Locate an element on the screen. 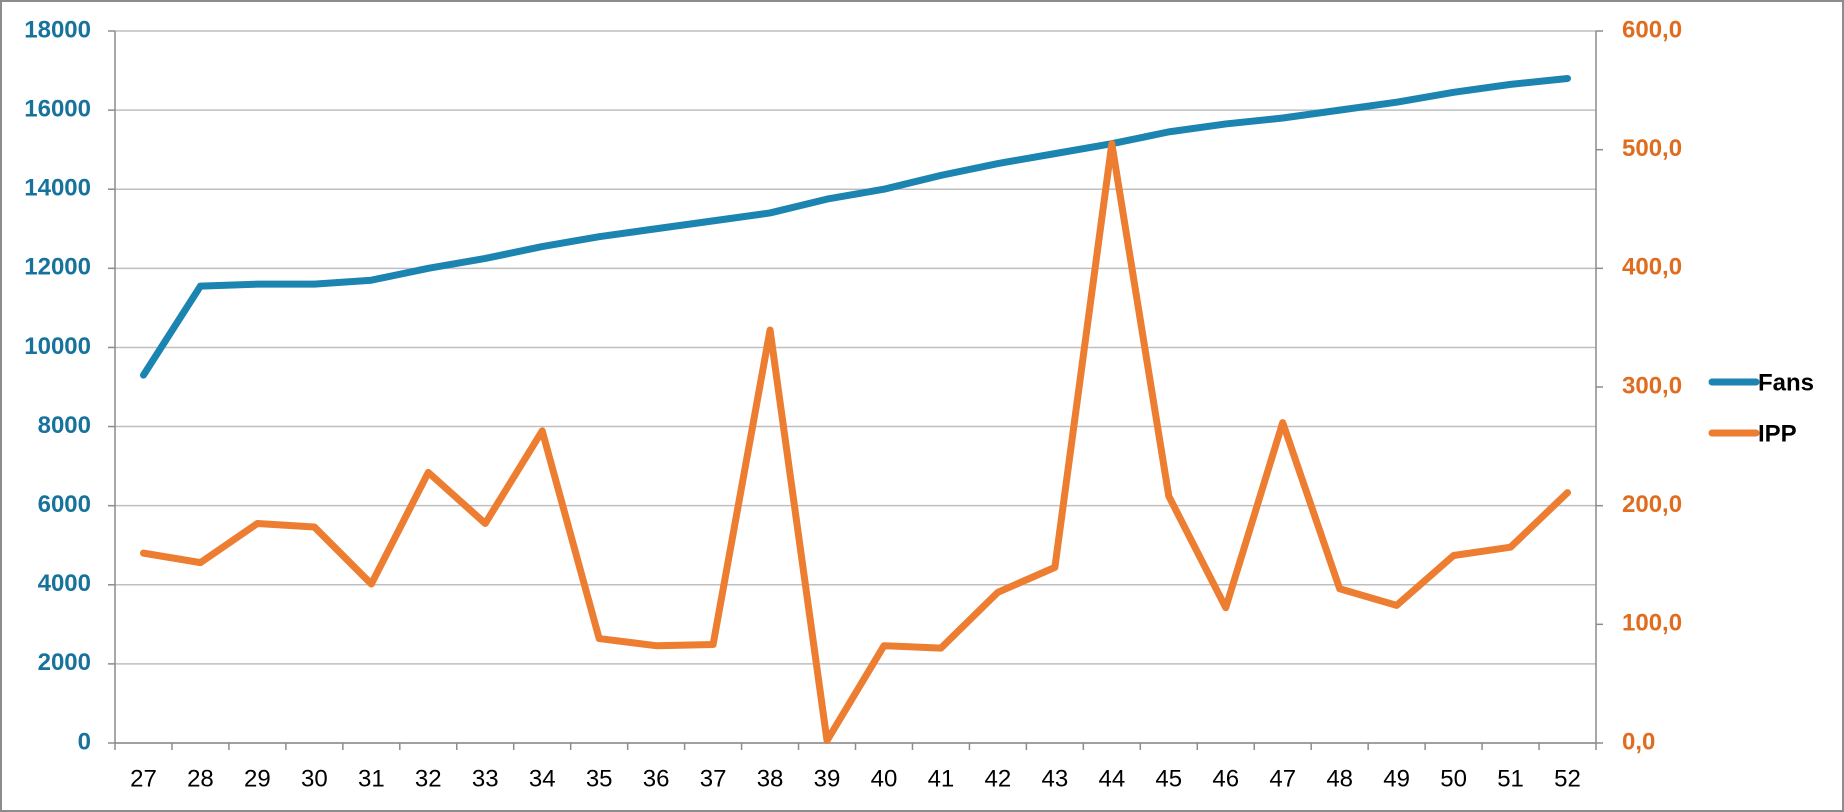 The image size is (1844, 812). x-tick-label: 35 is located at coordinates (599, 778).